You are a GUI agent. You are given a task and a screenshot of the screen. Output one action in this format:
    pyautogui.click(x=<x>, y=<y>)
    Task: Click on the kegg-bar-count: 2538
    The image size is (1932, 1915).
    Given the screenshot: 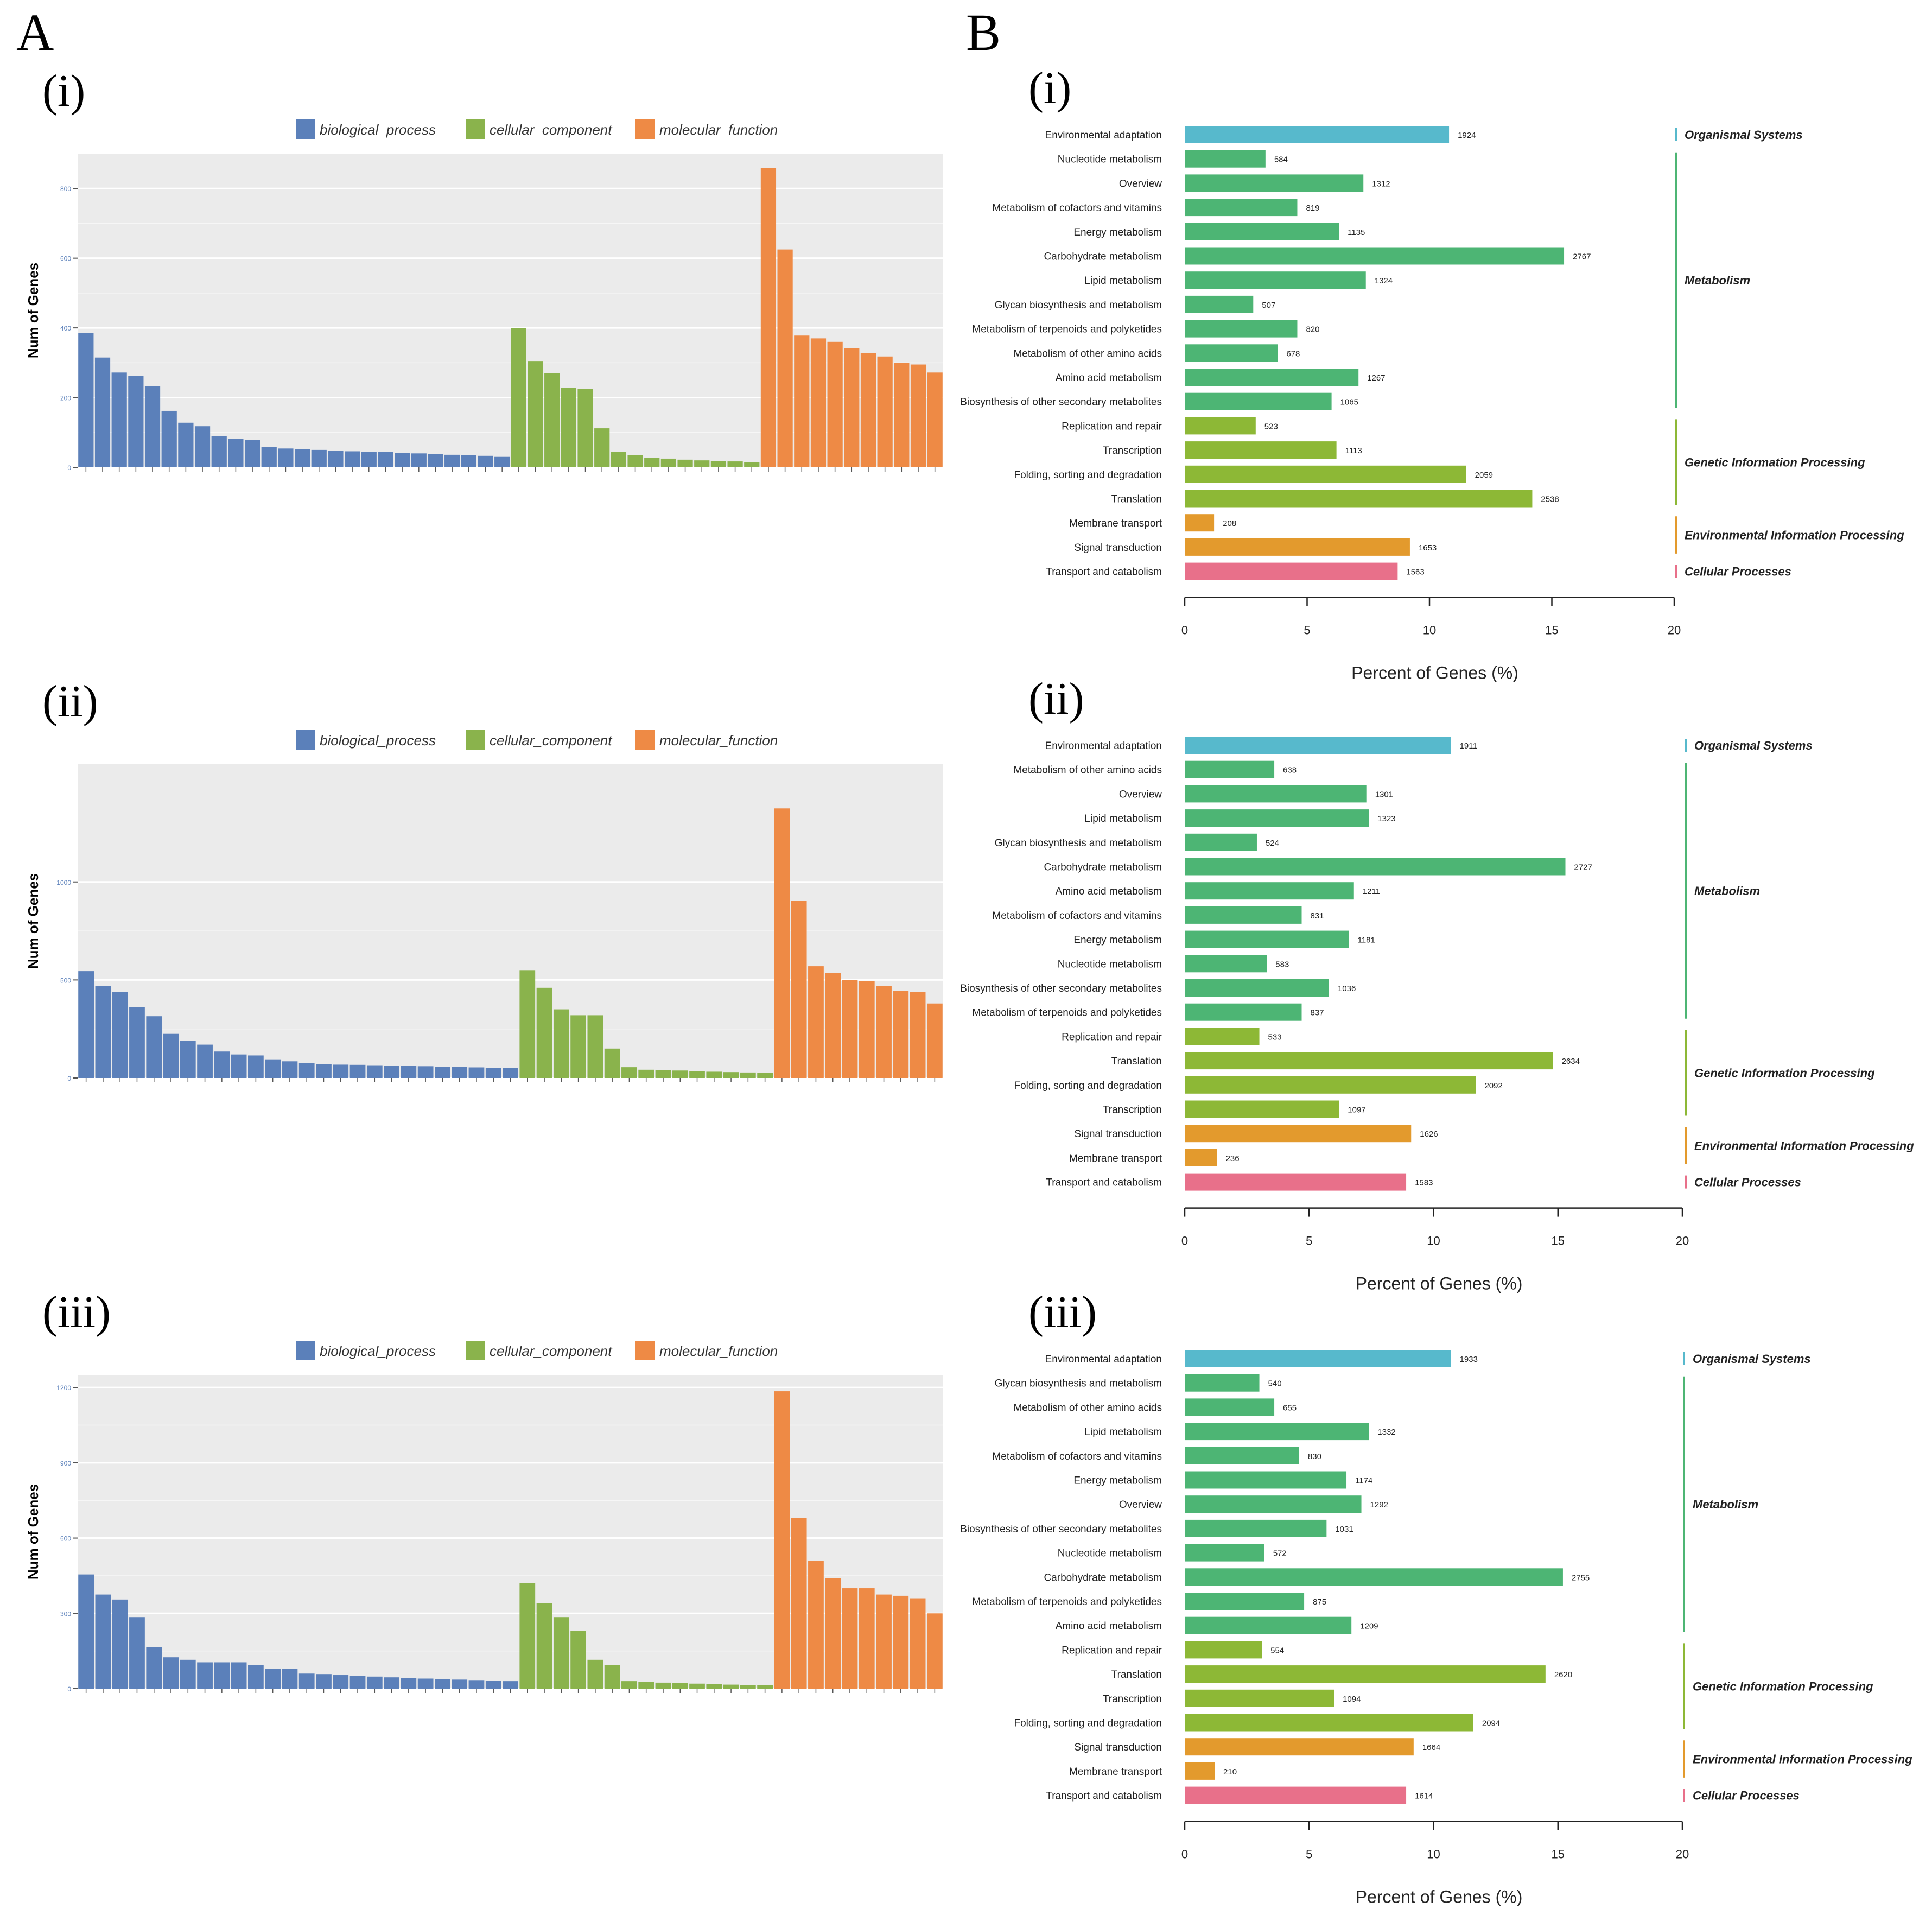 What is the action you would take?
    pyautogui.click(x=1550, y=500)
    